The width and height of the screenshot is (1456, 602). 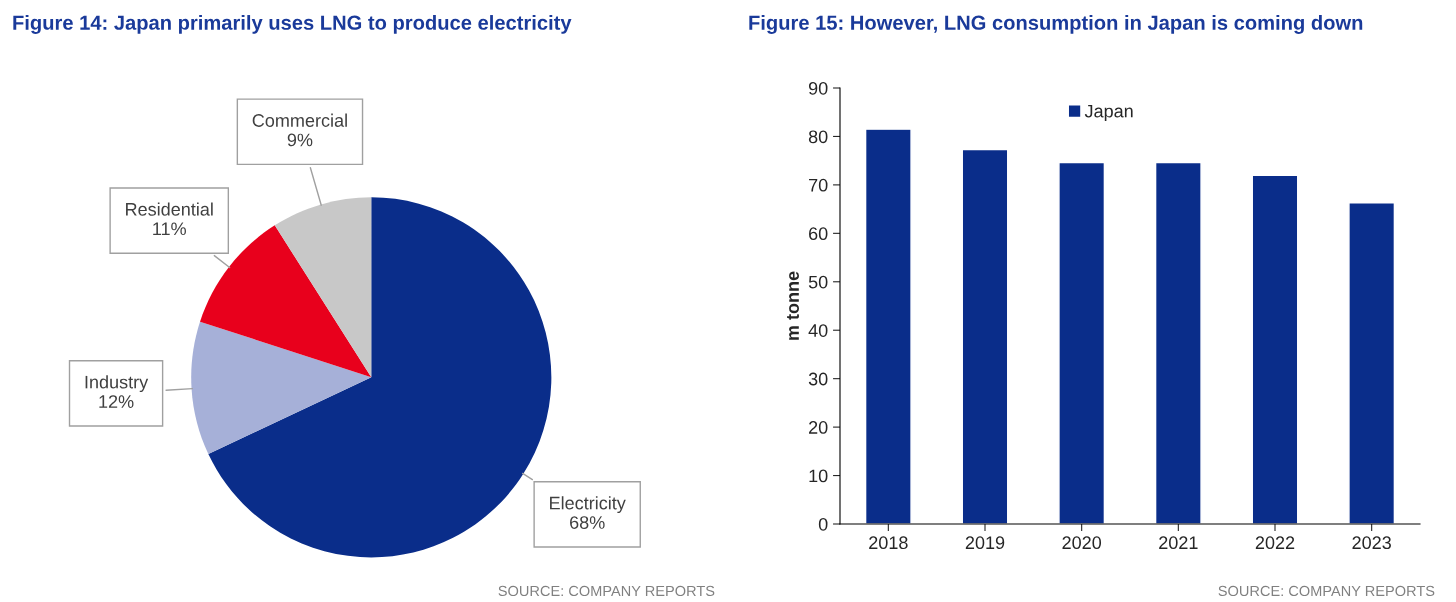 What do you see at coordinates (818, 379) in the screenshot?
I see `y-tick-label: 30` at bounding box center [818, 379].